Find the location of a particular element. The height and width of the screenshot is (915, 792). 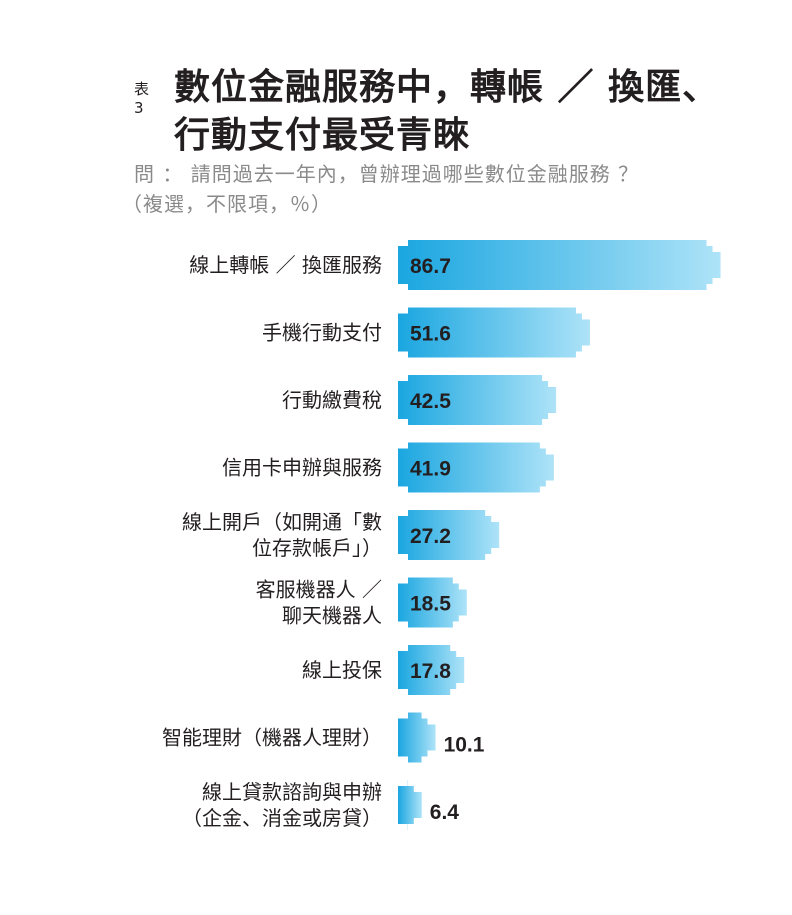

category-label: （企金、消金或房貸） is located at coordinates (282, 818).